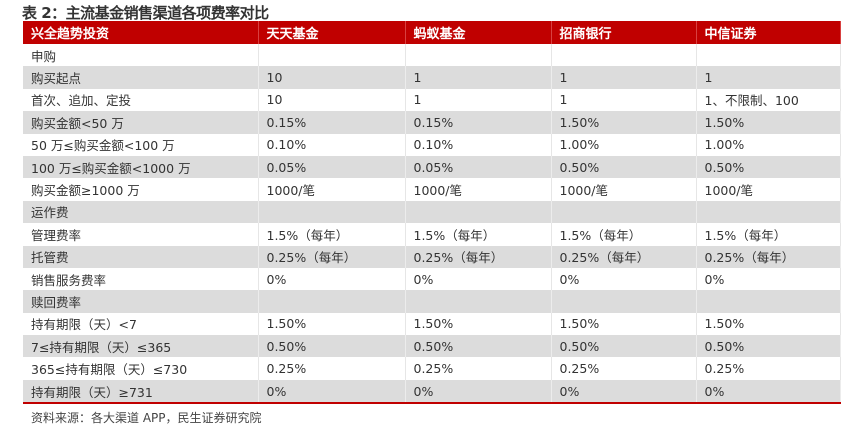 The height and width of the screenshot is (437, 866). I want to click on table-row: 100 万≤购买金额<1000 万 0.05% 0.05% 0.50% 0.50%, so click(432, 167).